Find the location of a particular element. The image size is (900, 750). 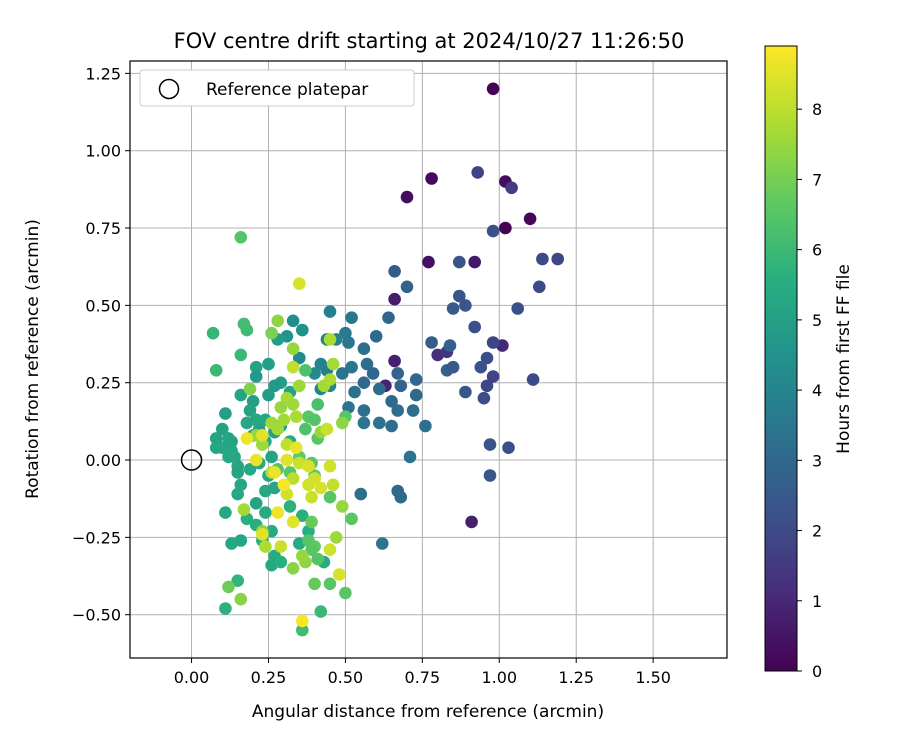

x-tick-label: 1.00 is located at coordinates (499, 677).